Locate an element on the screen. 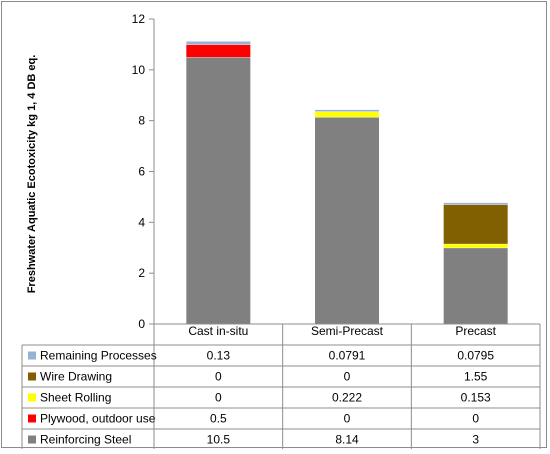 The image size is (550, 454). y-tick-label: 0 is located at coordinates (141, 324).